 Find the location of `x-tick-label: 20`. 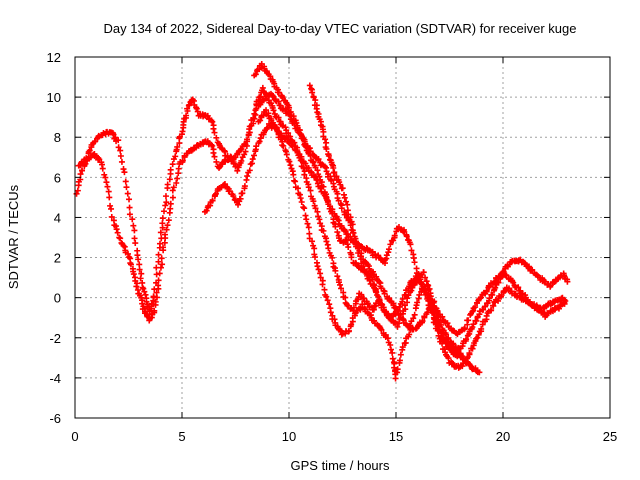

x-tick-label: 20 is located at coordinates (503, 436).